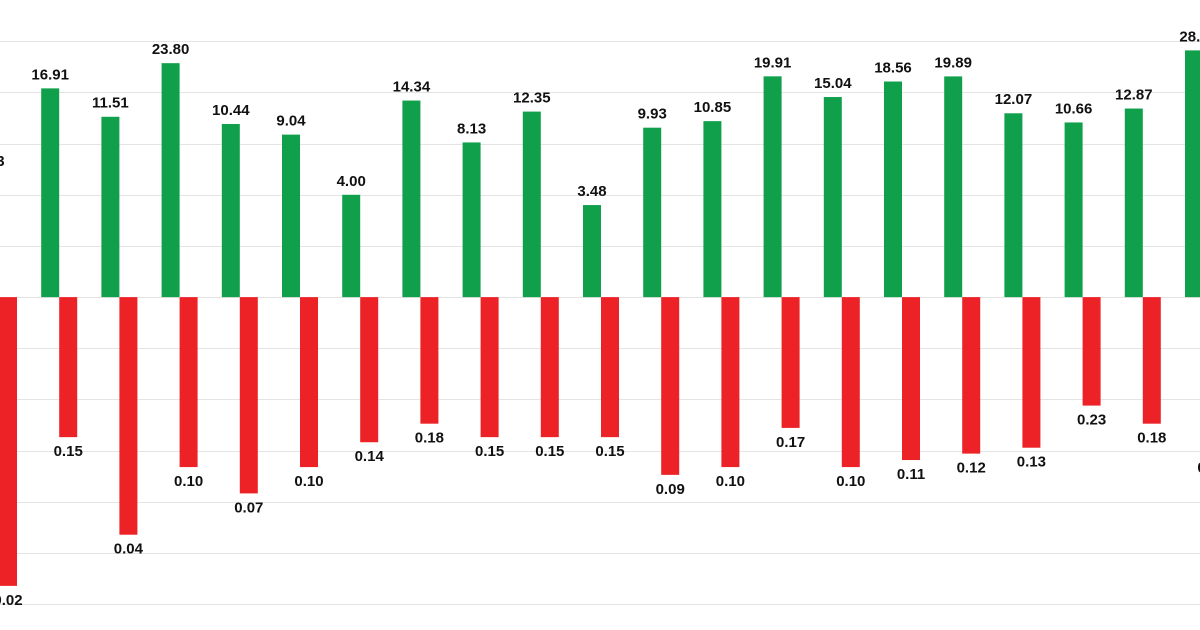 This screenshot has height=630, width=1200. Describe the element at coordinates (670, 489) in the screenshot. I see `value-label: 0.09` at that location.